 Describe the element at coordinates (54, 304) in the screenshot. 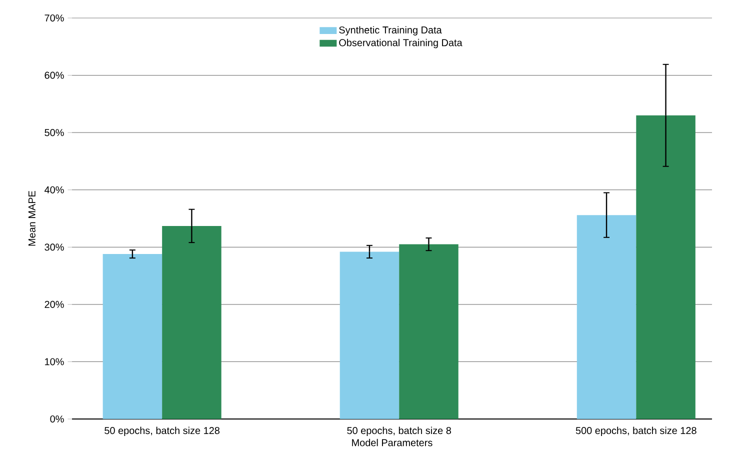

I see `y-tick-label: 20%` at that location.